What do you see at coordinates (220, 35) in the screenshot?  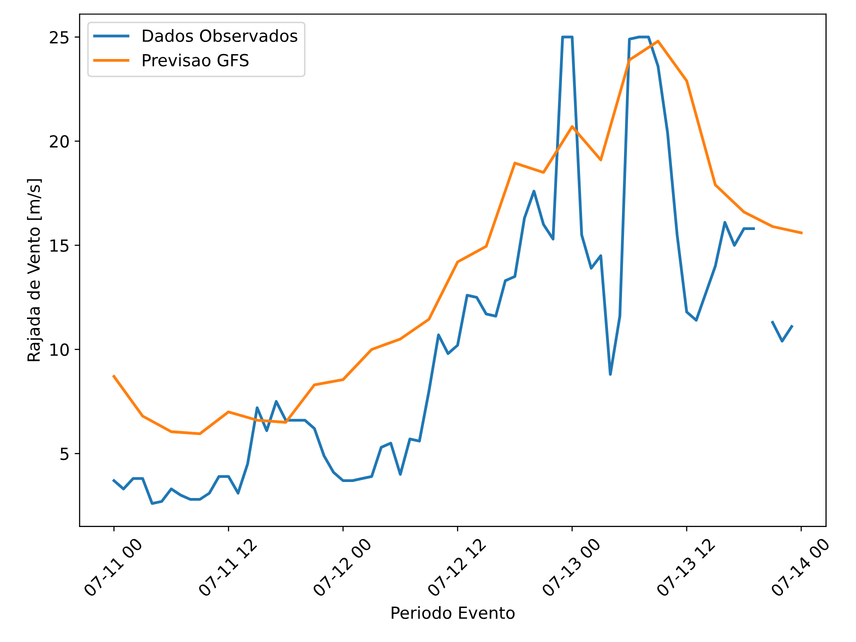 I see `legend-label: Dados Observados` at bounding box center [220, 35].